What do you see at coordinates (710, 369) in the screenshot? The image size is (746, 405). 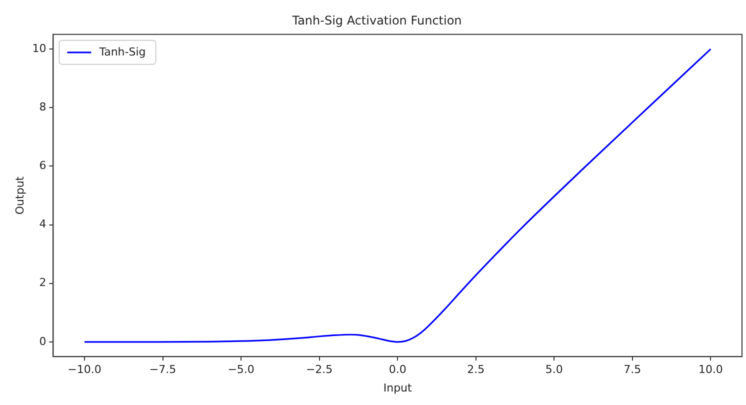 I see `x-tick-label: 10.0` at bounding box center [710, 369].